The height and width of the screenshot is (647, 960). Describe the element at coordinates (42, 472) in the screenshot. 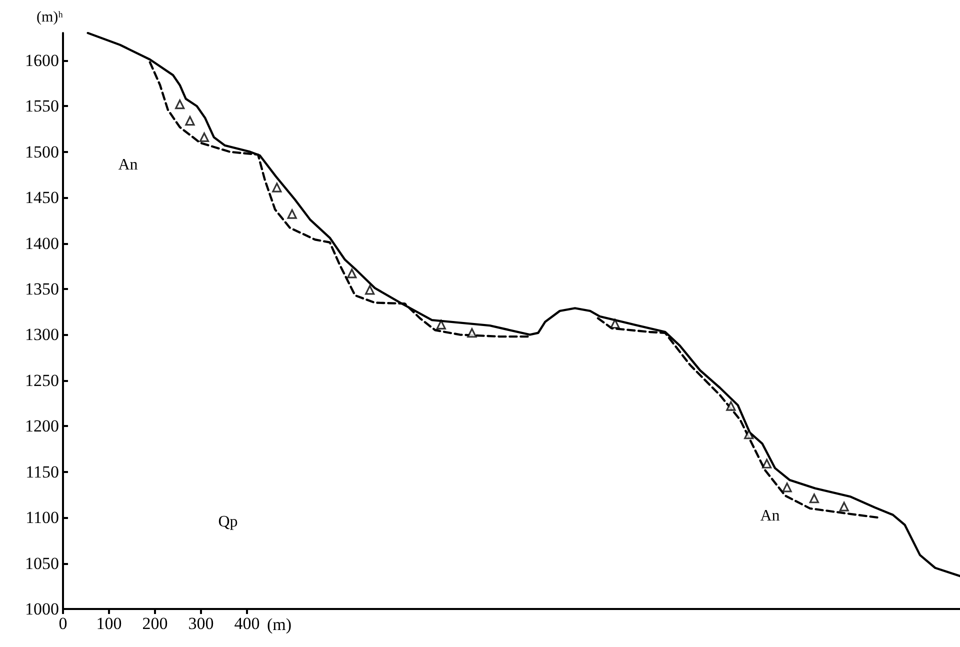

I see `y-tick-label: 1150` at that location.